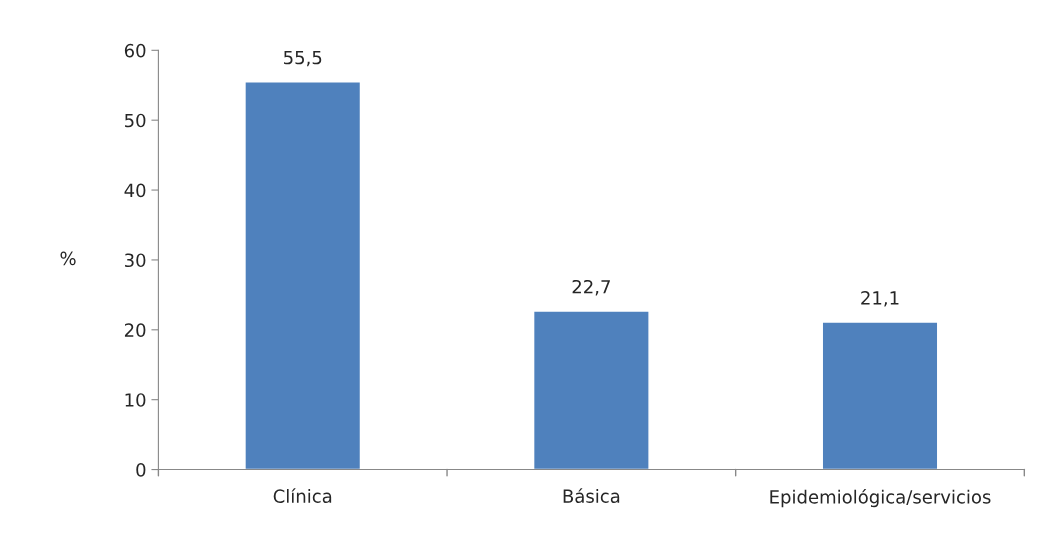 Image resolution: width=1056 pixels, height=559 pixels. What do you see at coordinates (141, 470) in the screenshot?
I see `y-tick-label: 0` at bounding box center [141, 470].